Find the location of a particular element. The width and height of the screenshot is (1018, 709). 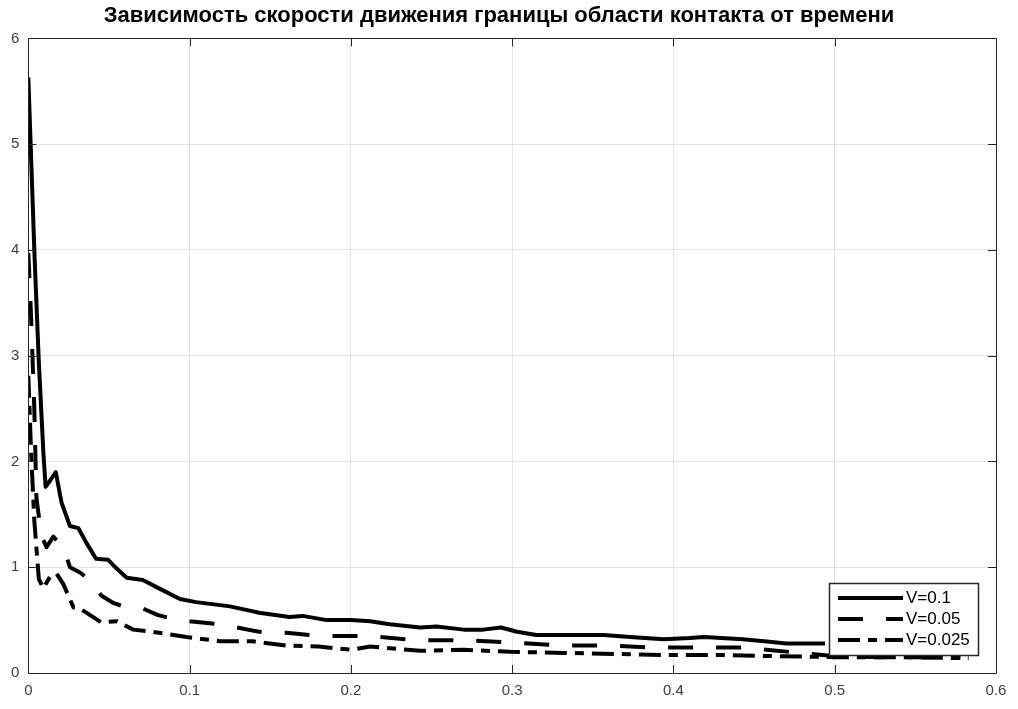

x-tick-label: 0.1 is located at coordinates (190, 690).